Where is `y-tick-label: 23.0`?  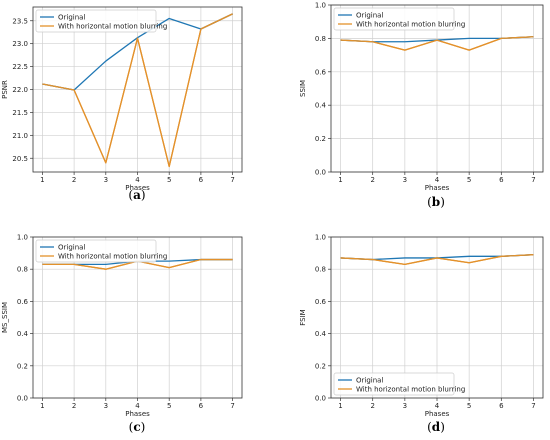 y-tick-label: 23.0 is located at coordinates (20, 44).